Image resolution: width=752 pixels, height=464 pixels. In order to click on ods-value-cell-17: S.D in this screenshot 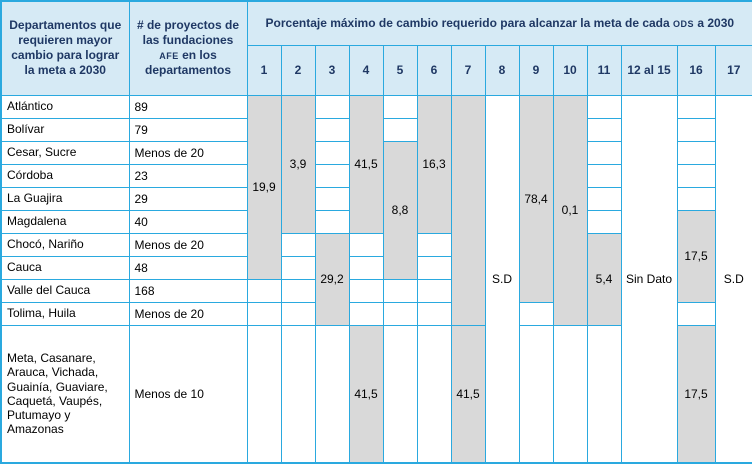, I will do `click(733, 279)`.